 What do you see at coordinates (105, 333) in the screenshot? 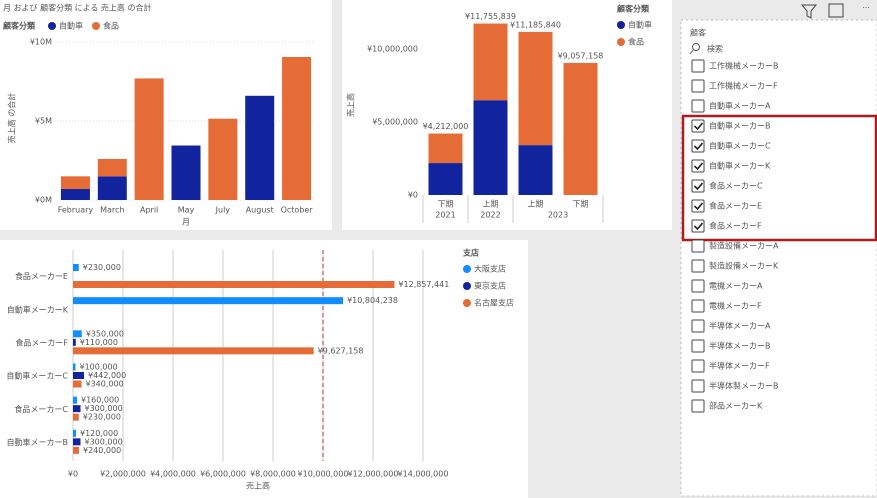
I see `data-label: ¥350,000` at bounding box center [105, 333].